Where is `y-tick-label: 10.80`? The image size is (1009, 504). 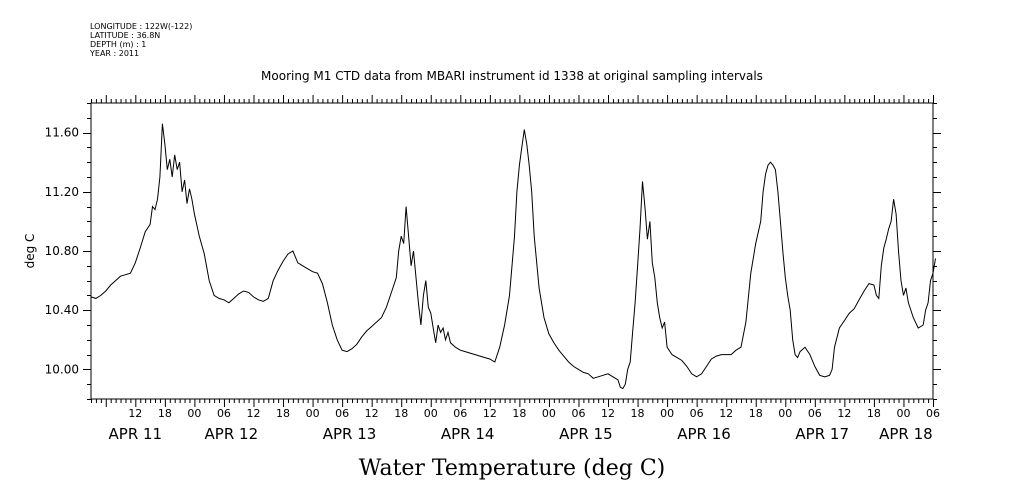 y-tick-label: 10.80 is located at coordinates (62, 251).